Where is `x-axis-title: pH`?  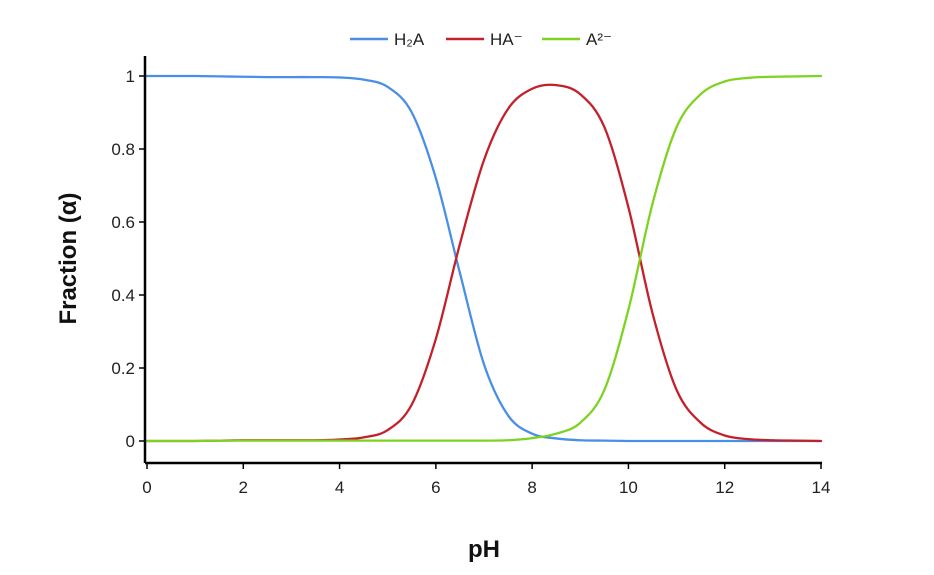 x-axis-title: pH is located at coordinates (484, 549).